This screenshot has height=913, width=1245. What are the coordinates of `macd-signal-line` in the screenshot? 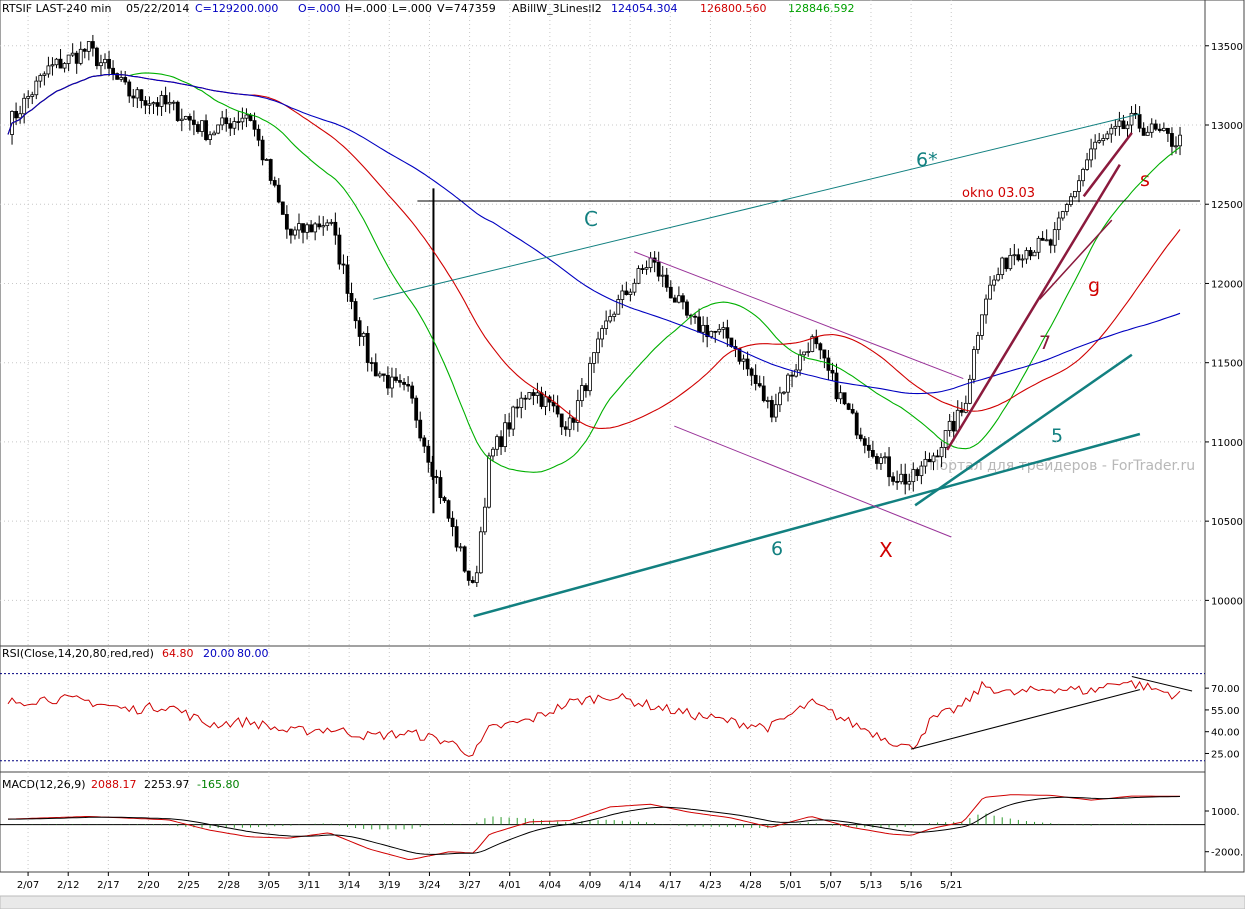 It's located at (594, 825).